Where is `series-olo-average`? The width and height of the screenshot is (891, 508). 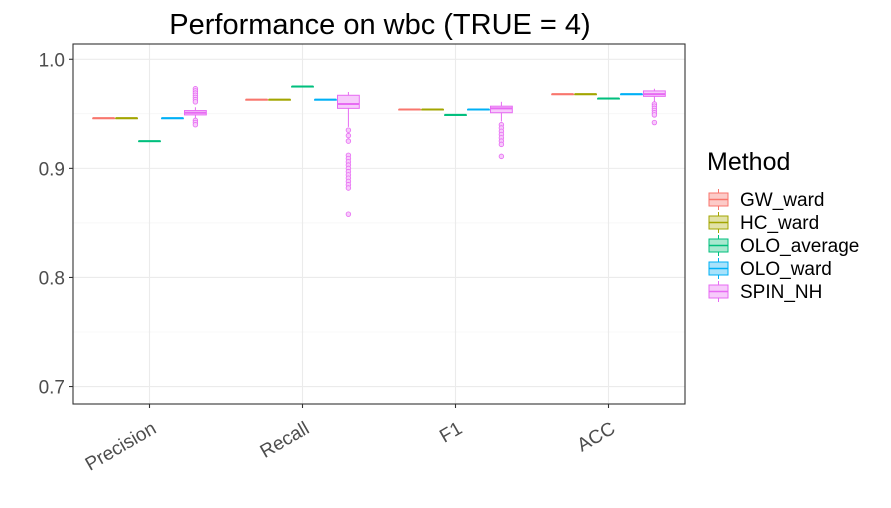
series-olo-average is located at coordinates (379, 114).